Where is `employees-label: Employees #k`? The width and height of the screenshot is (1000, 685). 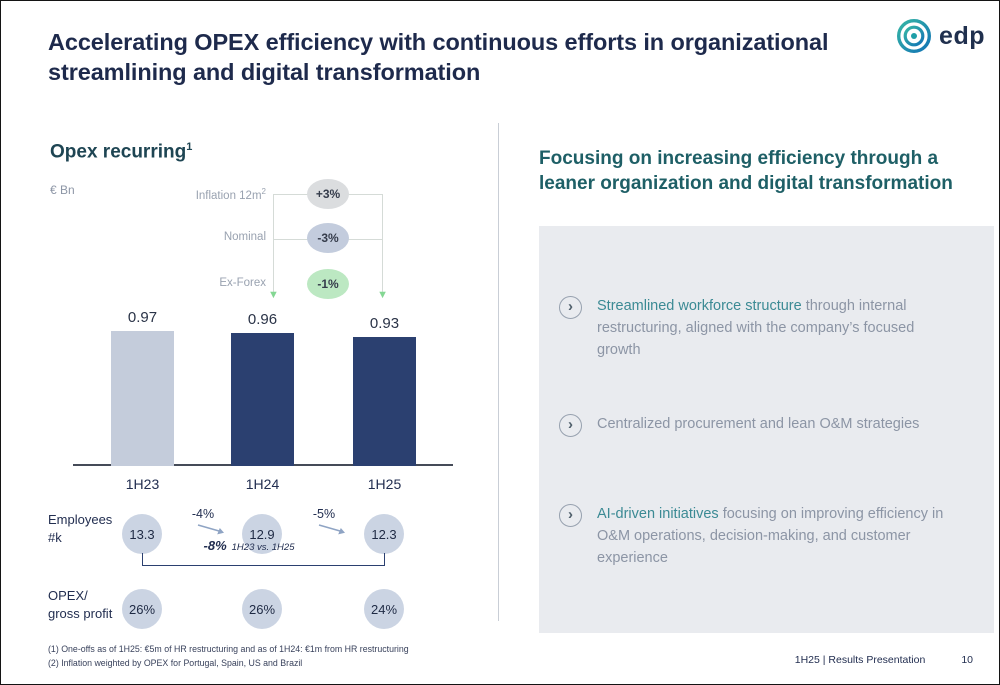 employees-label: Employees #k is located at coordinates (80, 529).